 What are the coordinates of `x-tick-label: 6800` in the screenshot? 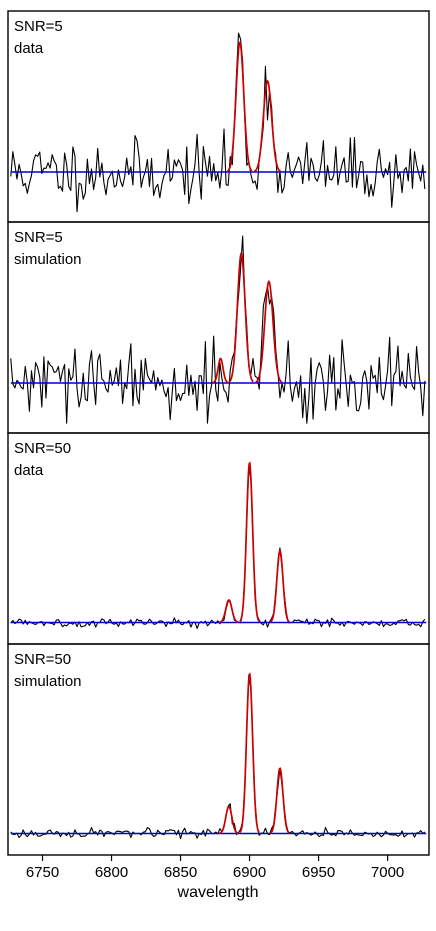 It's located at (111, 872).